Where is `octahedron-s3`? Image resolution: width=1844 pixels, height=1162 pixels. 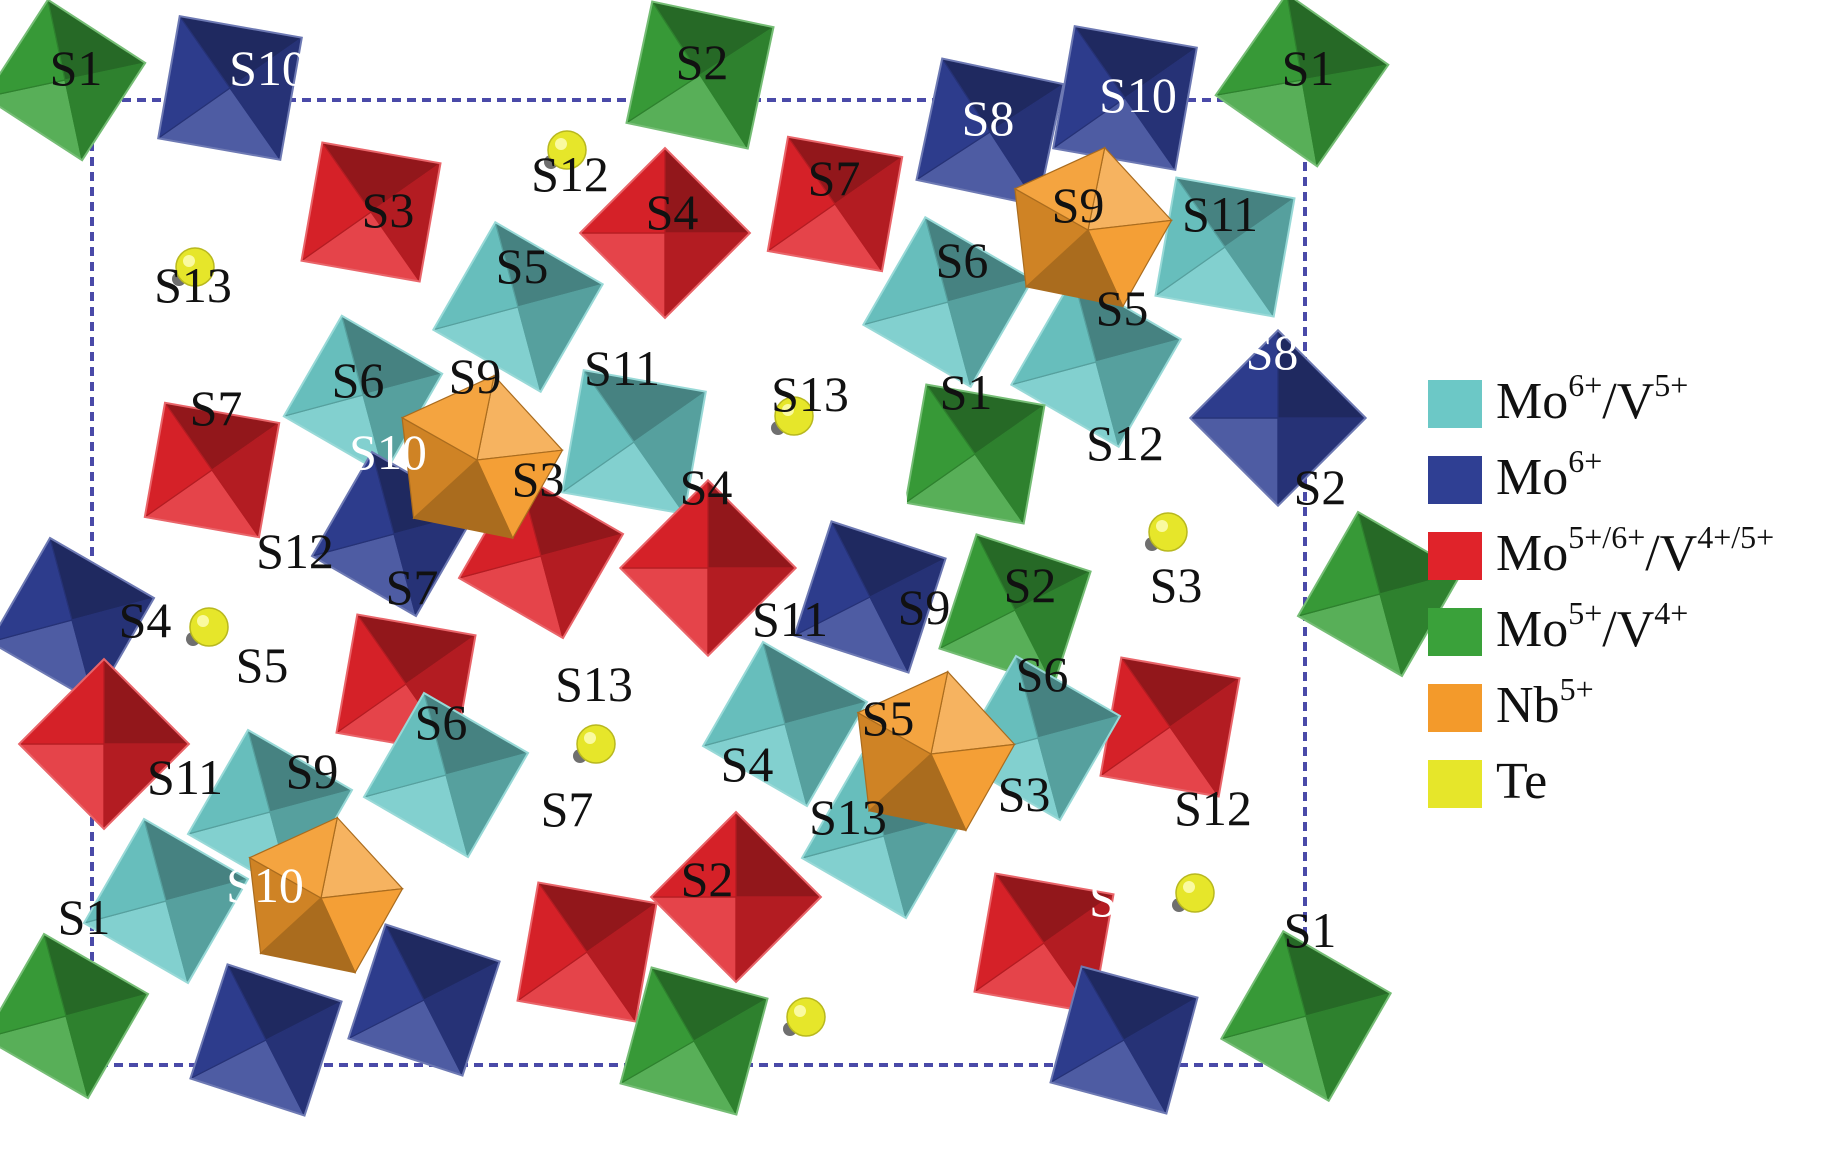 octahedron-s3 is located at coordinates (371, 212).